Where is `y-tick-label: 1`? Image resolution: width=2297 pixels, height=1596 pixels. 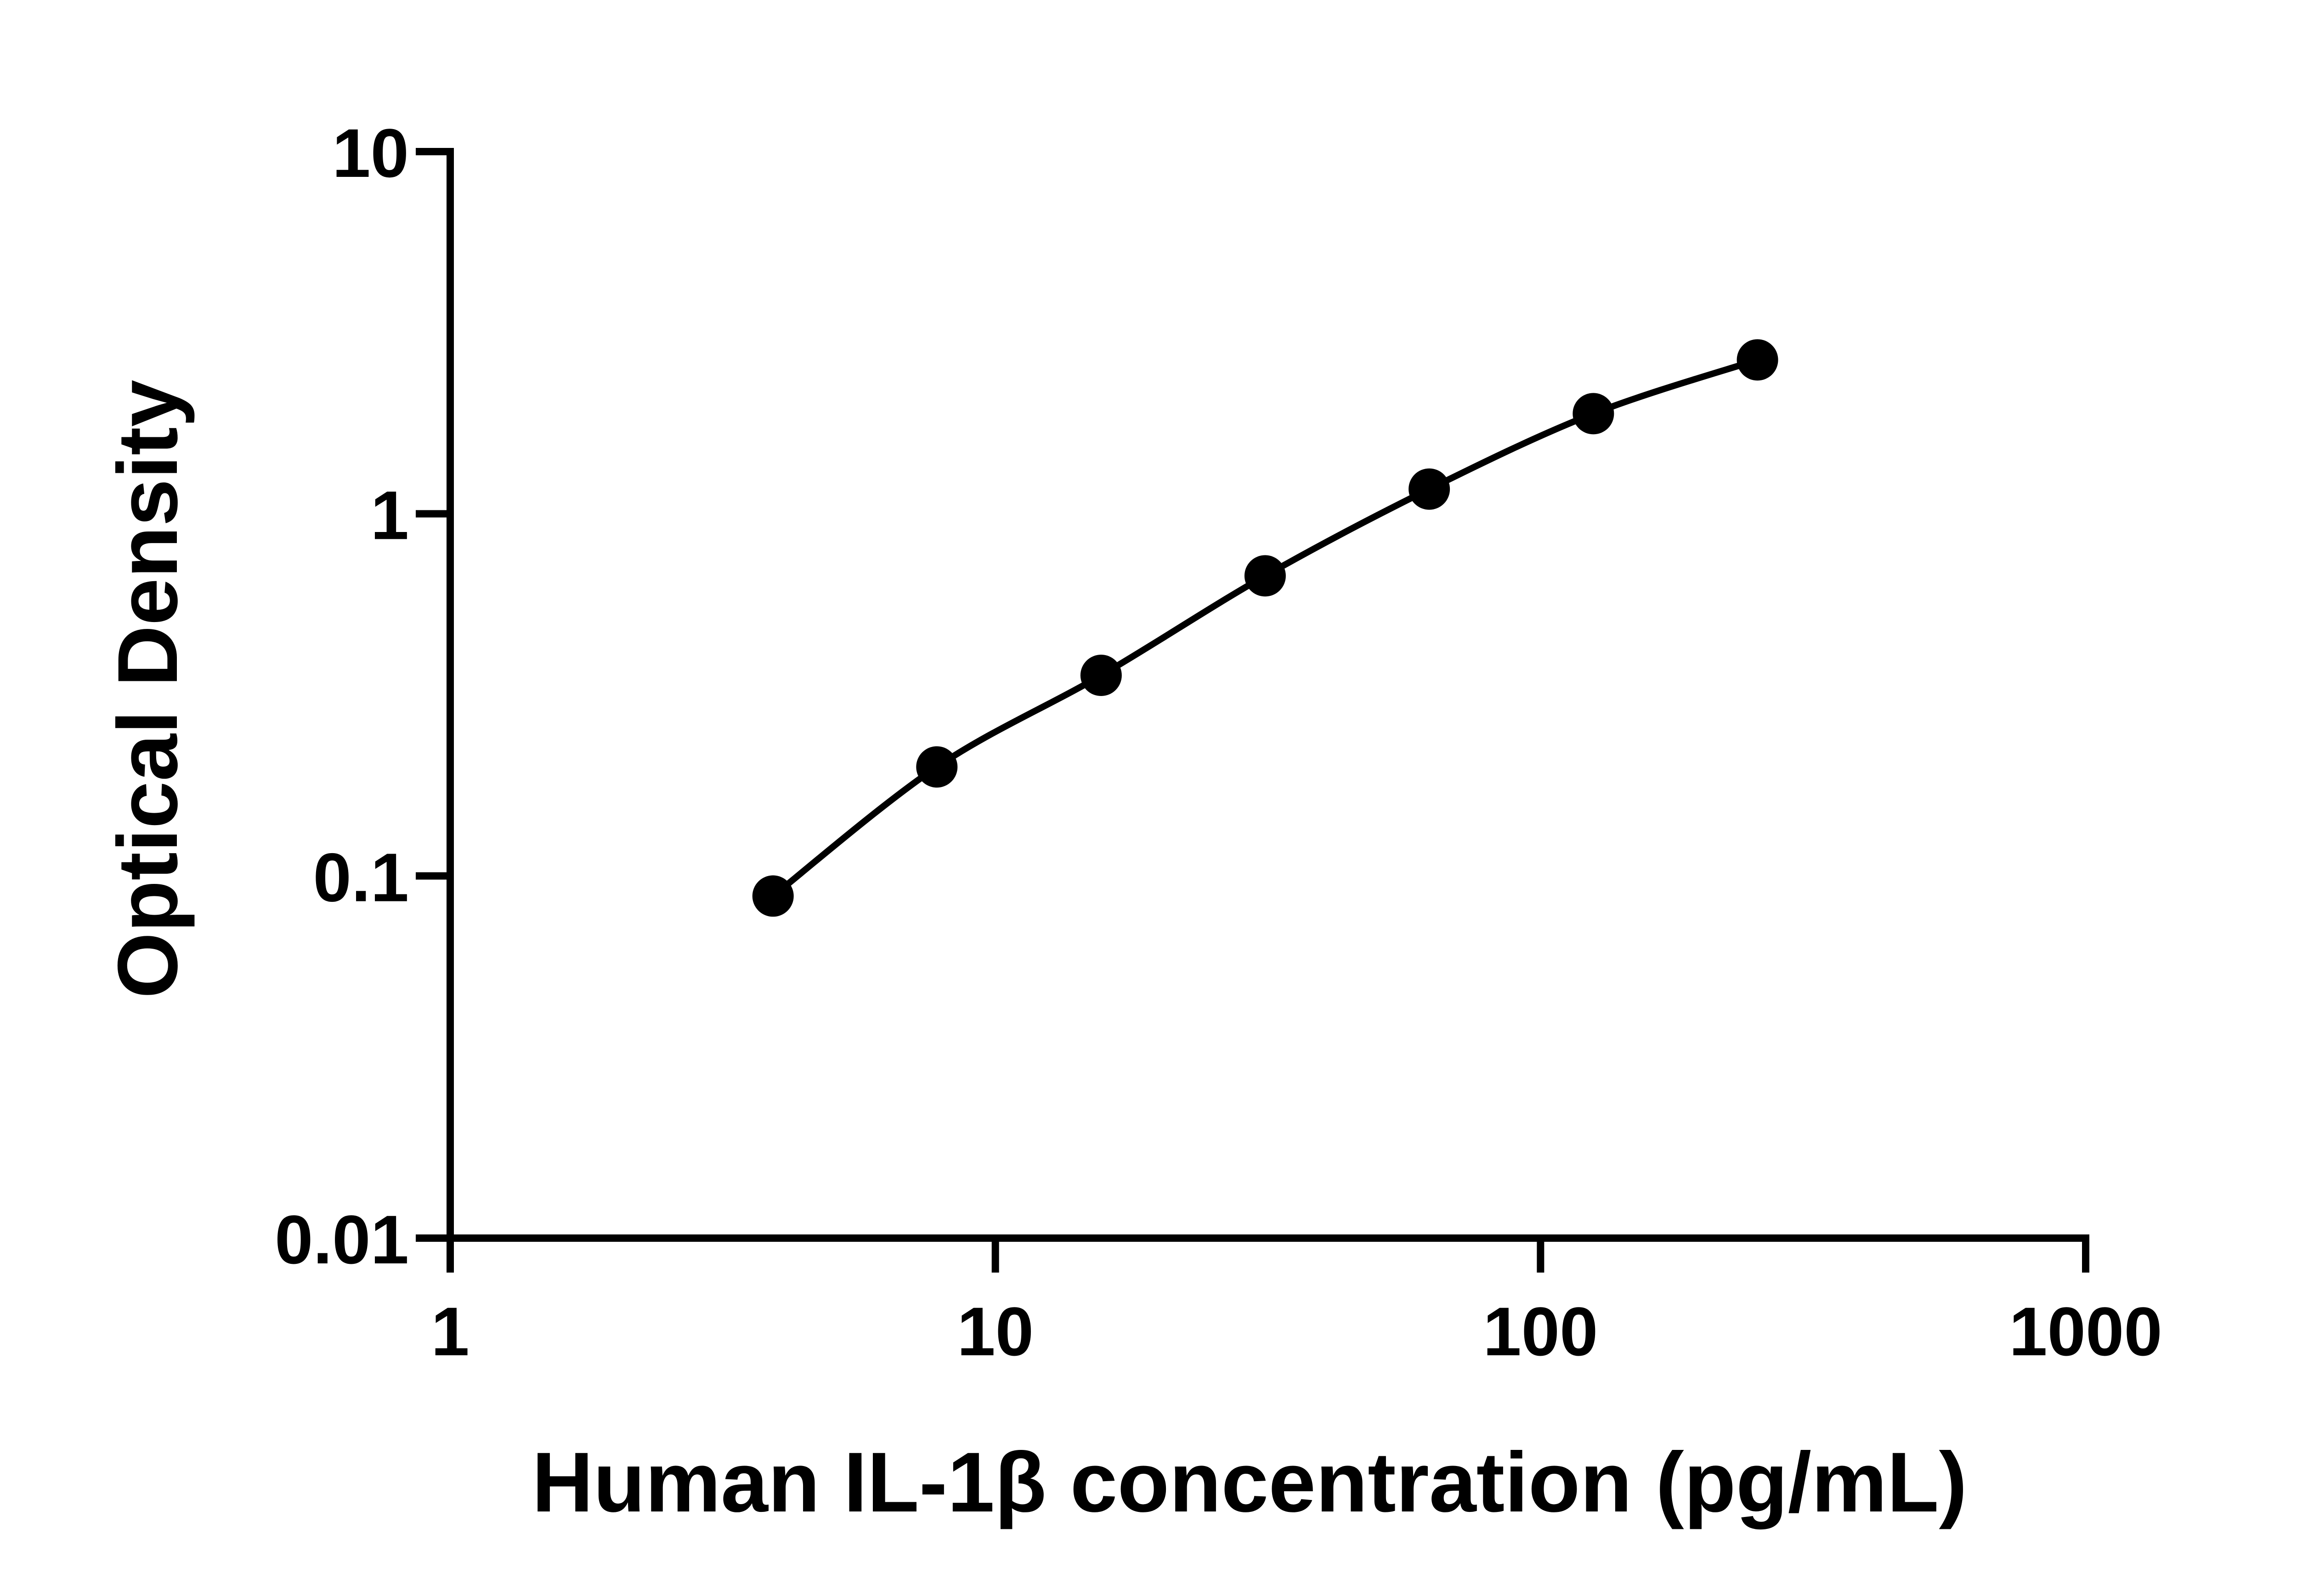
y-tick-label: 1 is located at coordinates (390, 515).